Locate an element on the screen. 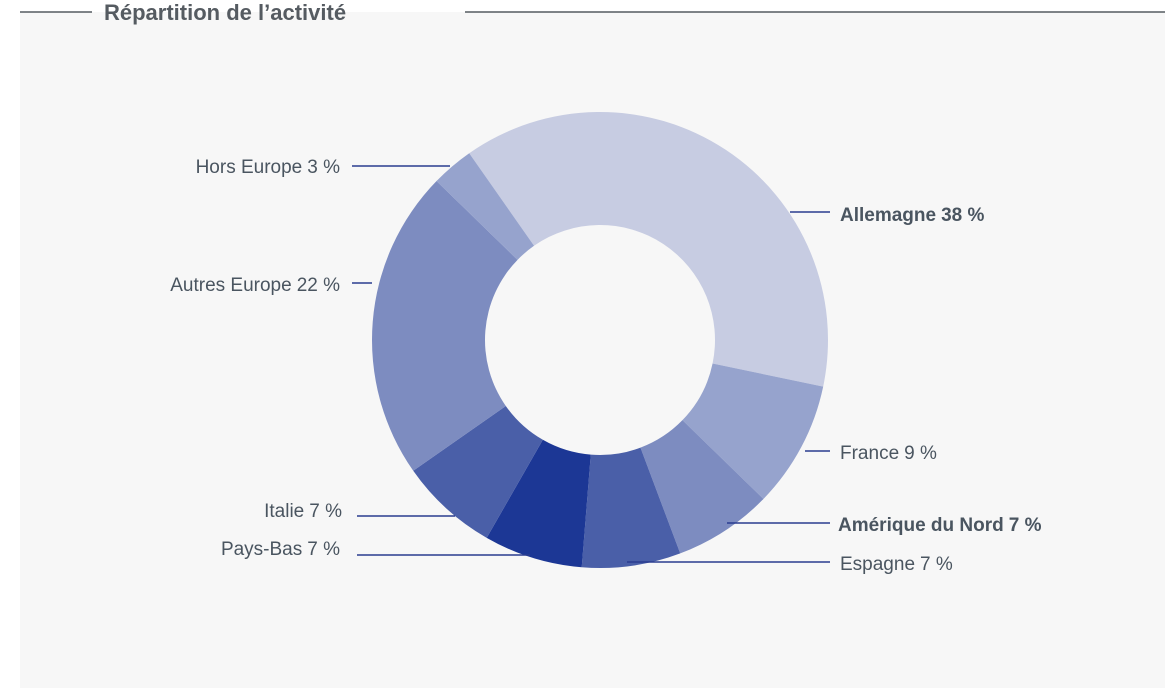  slice-label: France 9 % is located at coordinates (888, 453).